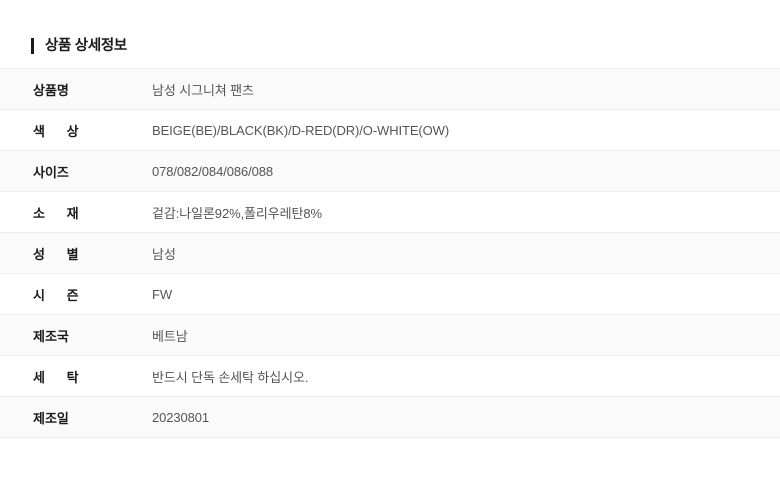 This screenshot has height=492, width=780. I want to click on spec-value: 남성, so click(466, 253).